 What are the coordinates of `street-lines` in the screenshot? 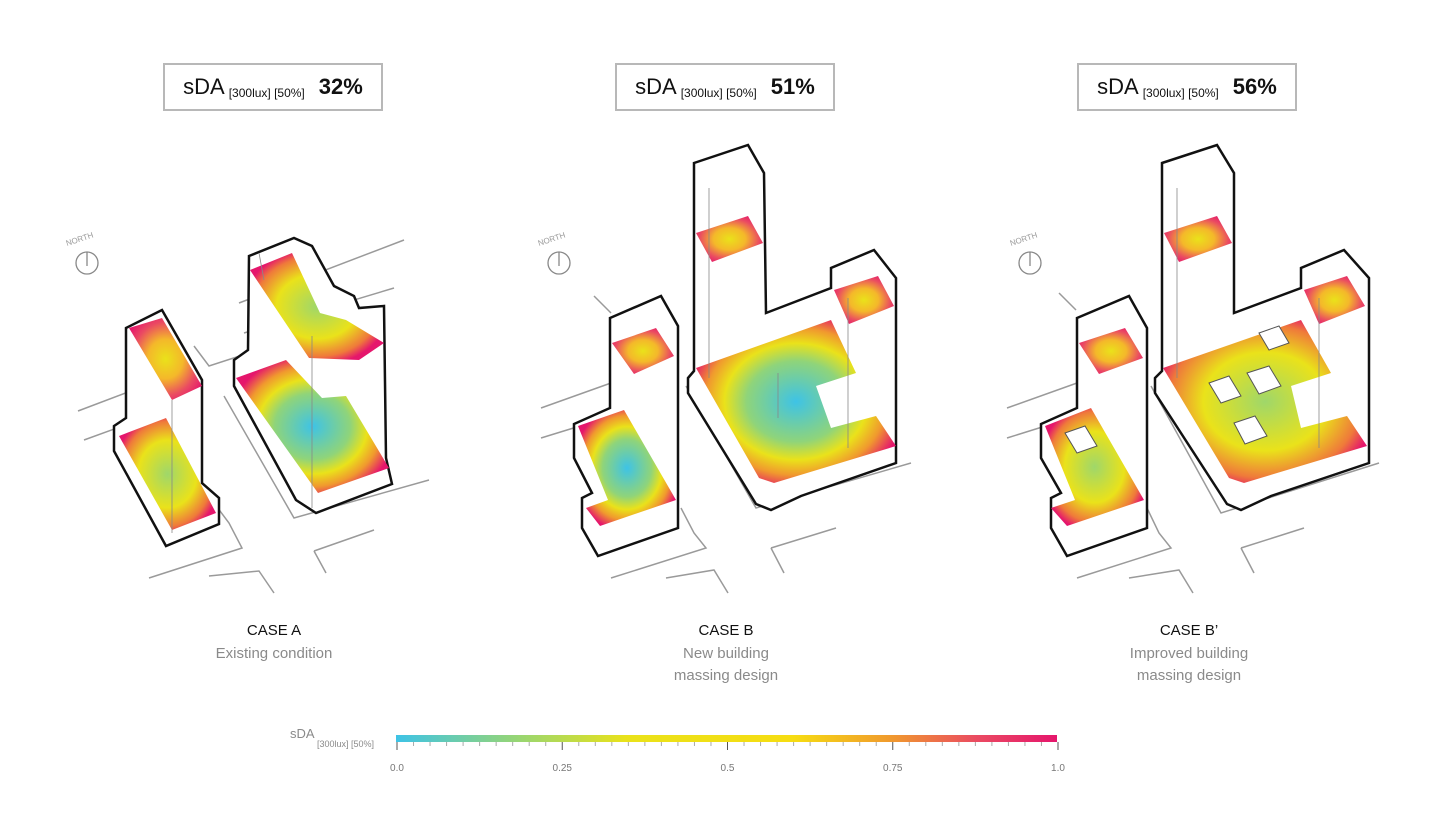 It's located at (1193, 440).